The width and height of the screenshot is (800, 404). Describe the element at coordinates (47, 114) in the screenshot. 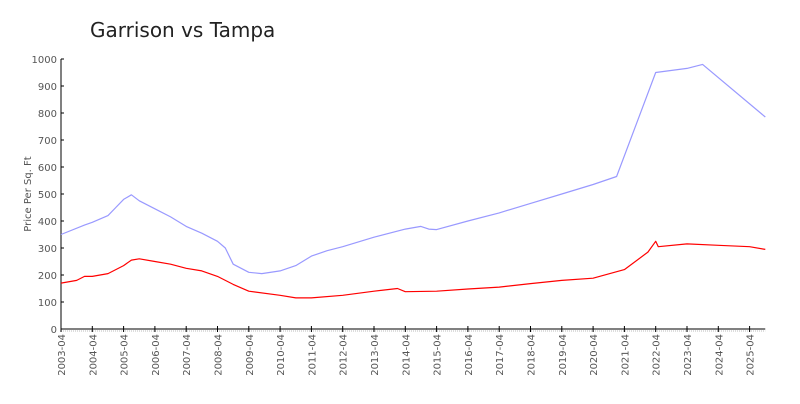

I see `y-tick-label: 800` at that location.